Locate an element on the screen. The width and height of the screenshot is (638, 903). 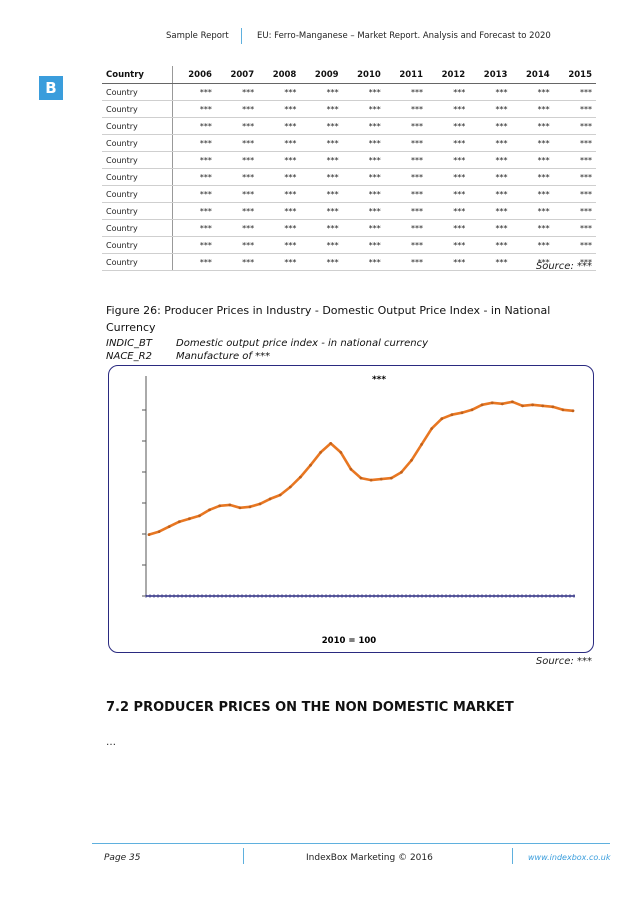
meta-key: NACE_R2 is located at coordinates (129, 356).